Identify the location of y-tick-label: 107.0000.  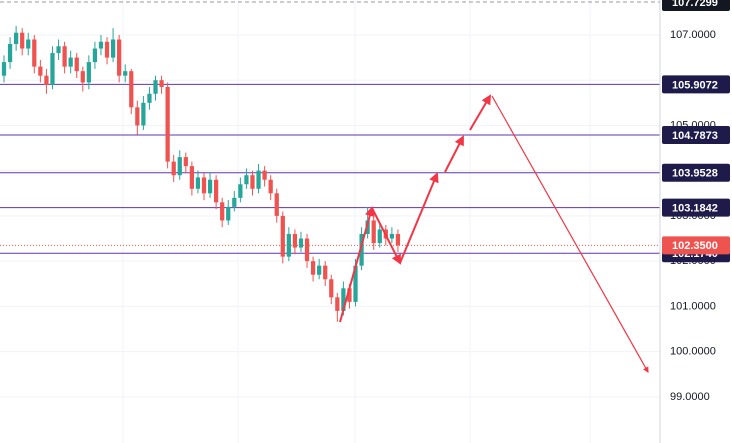
(693, 35).